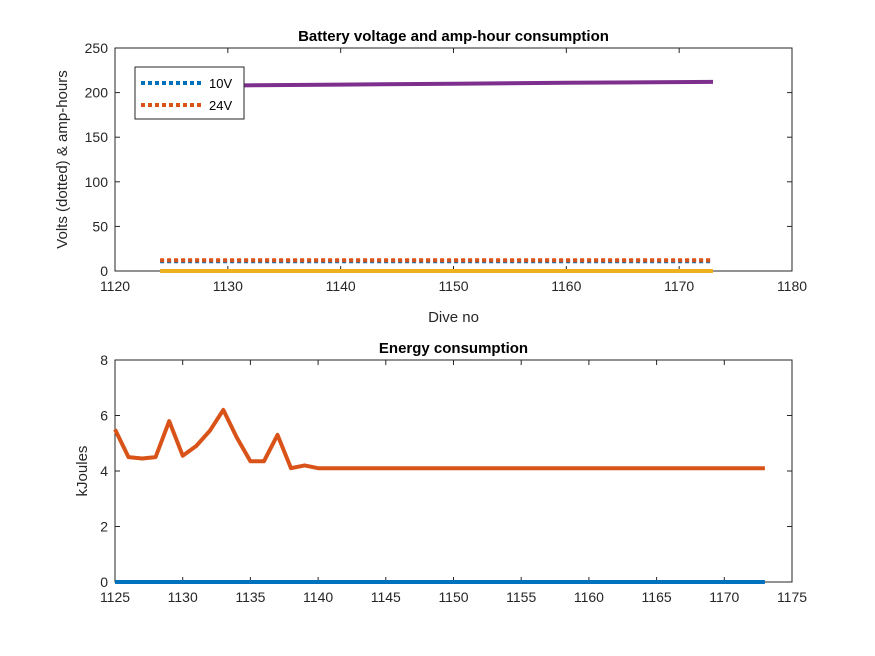 The height and width of the screenshot is (656, 875). What do you see at coordinates (657, 597) in the screenshot?
I see `x-tick-label: 1165` at bounding box center [657, 597].